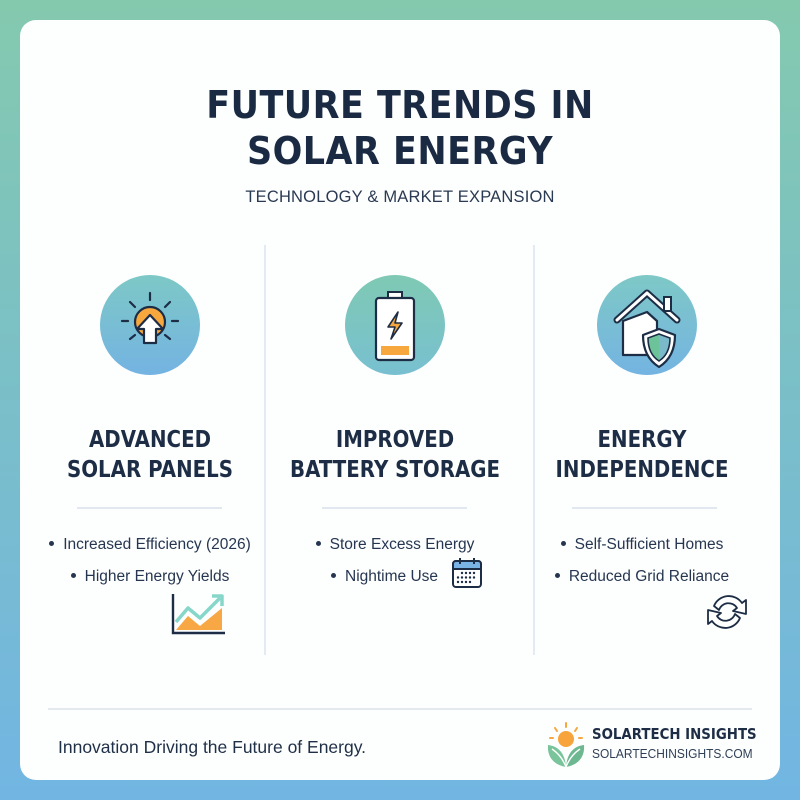 This screenshot has height=800, width=800. I want to click on title-line-2: SOLAR ENERGY, so click(400, 151).